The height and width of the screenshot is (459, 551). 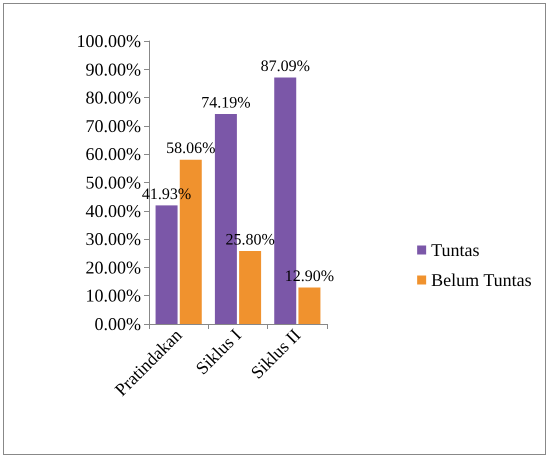 I want to click on data-label: 87.09%, so click(x=285, y=67).